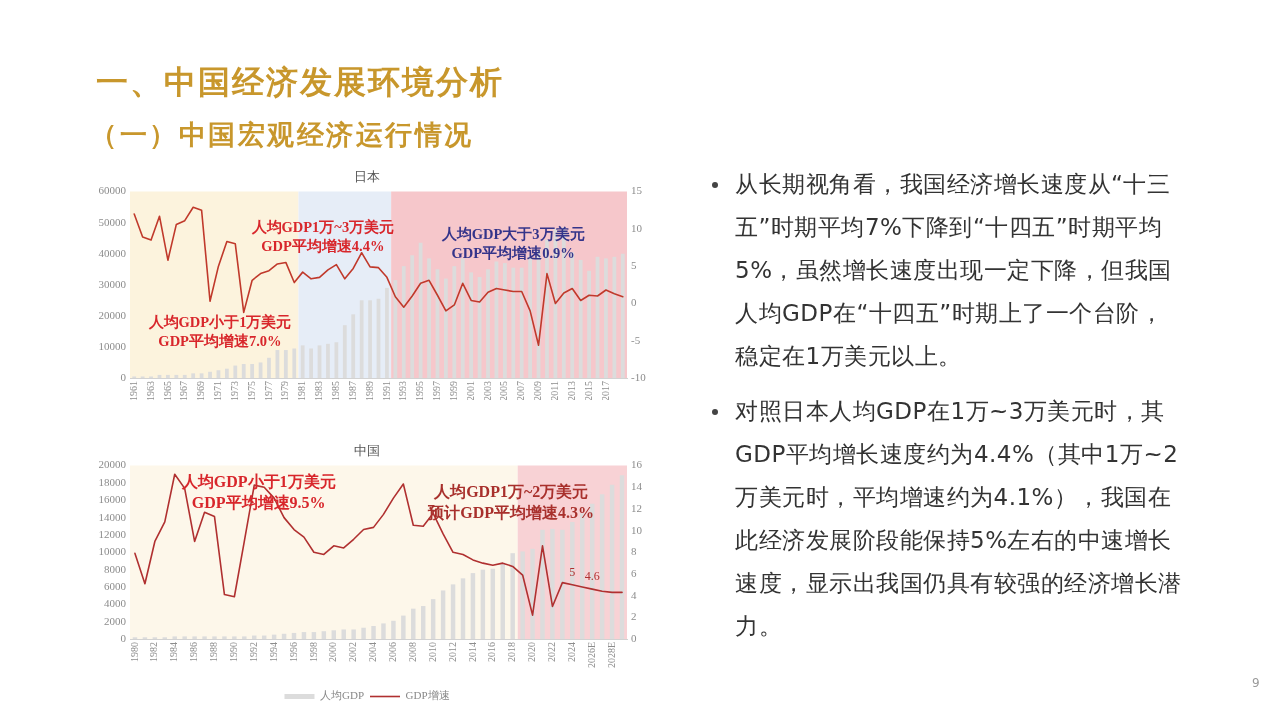 This screenshot has width=1280, height=720. I want to click on y2-tick-label: 2, so click(634, 616).